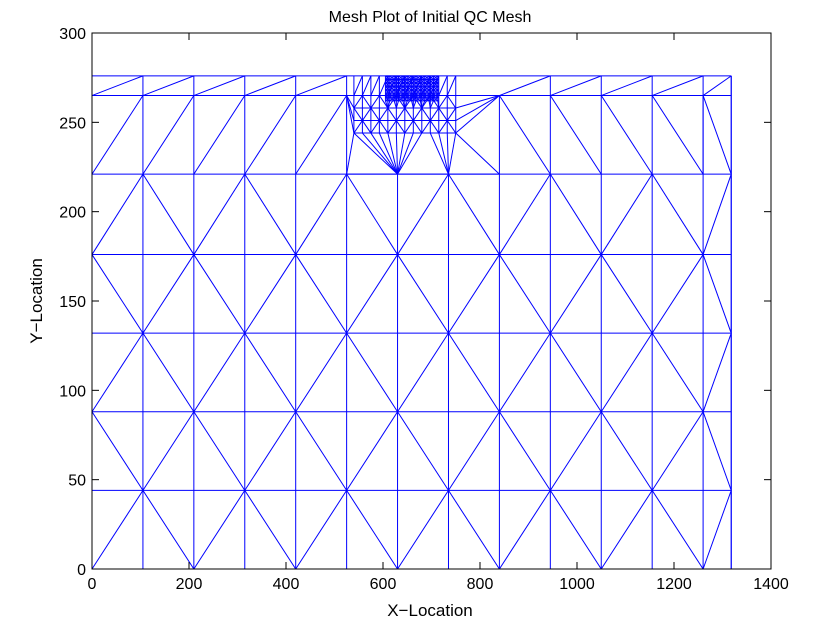 This screenshot has width=831, height=624. Describe the element at coordinates (286, 584) in the screenshot. I see `x-tick-label: 400` at that location.